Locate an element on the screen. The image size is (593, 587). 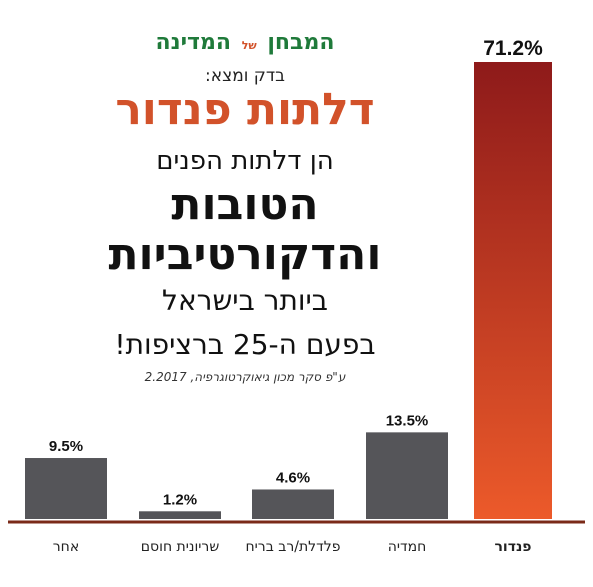
category-label-4: פנדור is located at coordinates (512, 547).